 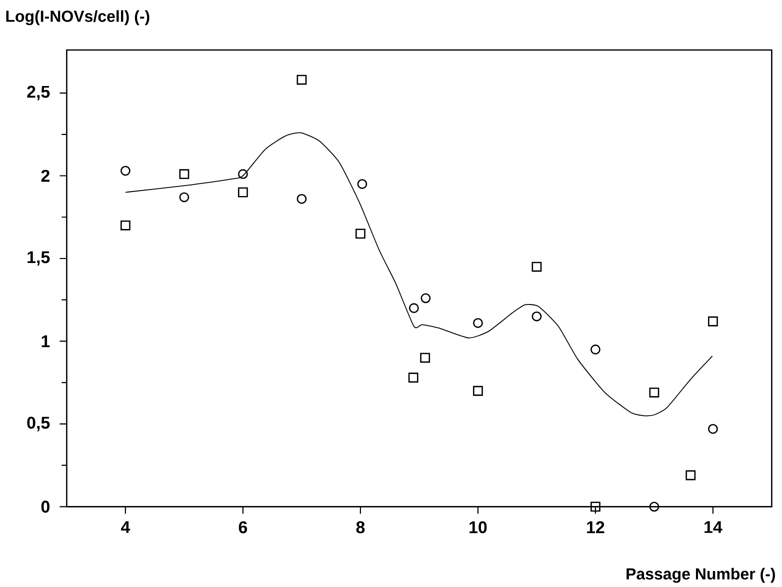 What do you see at coordinates (713, 527) in the screenshot?
I see `x-tick-label: 14` at bounding box center [713, 527].